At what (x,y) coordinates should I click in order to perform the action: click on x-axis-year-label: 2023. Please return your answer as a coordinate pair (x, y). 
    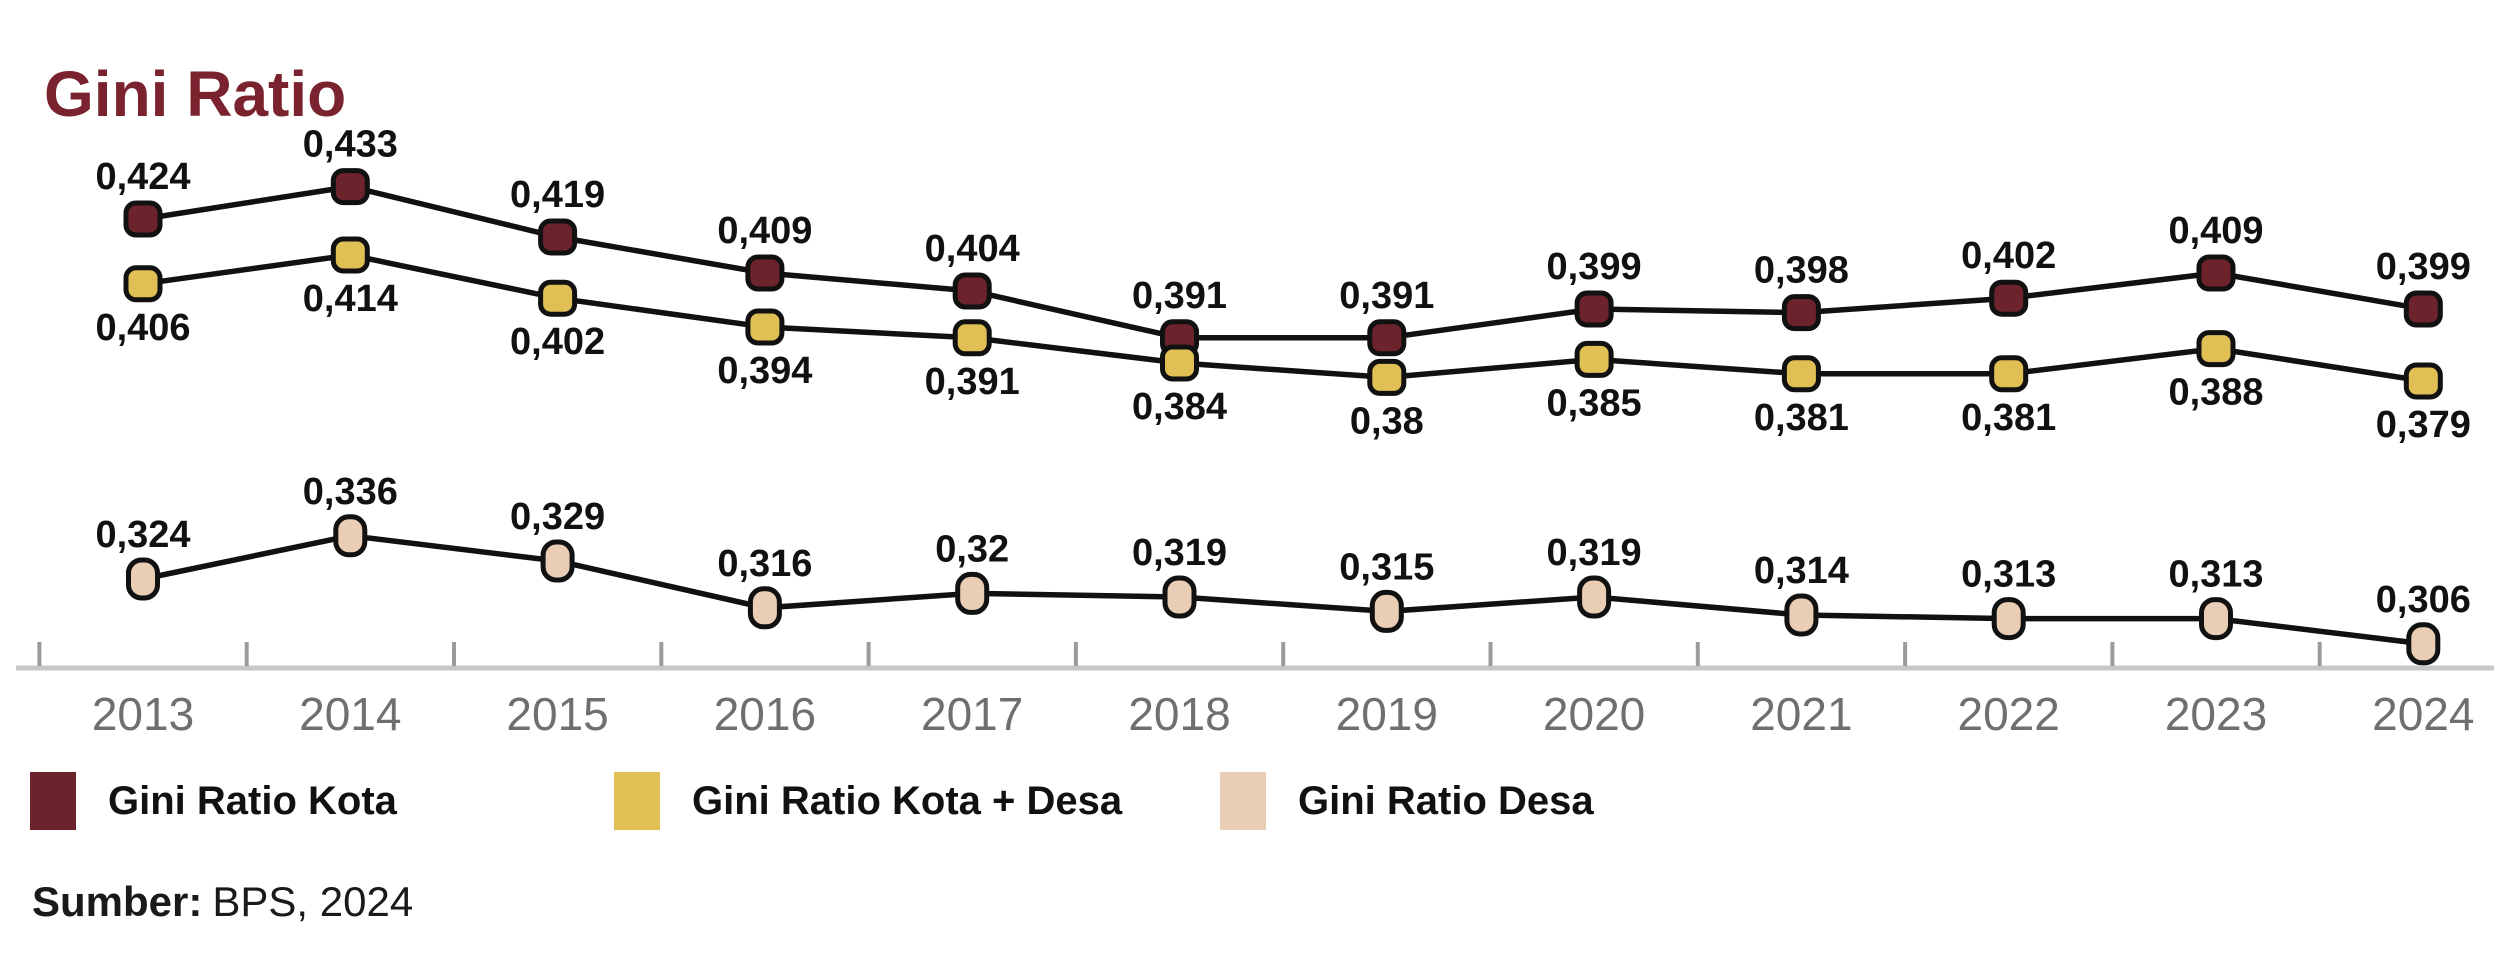
    Looking at the image, I should click on (2216, 714).